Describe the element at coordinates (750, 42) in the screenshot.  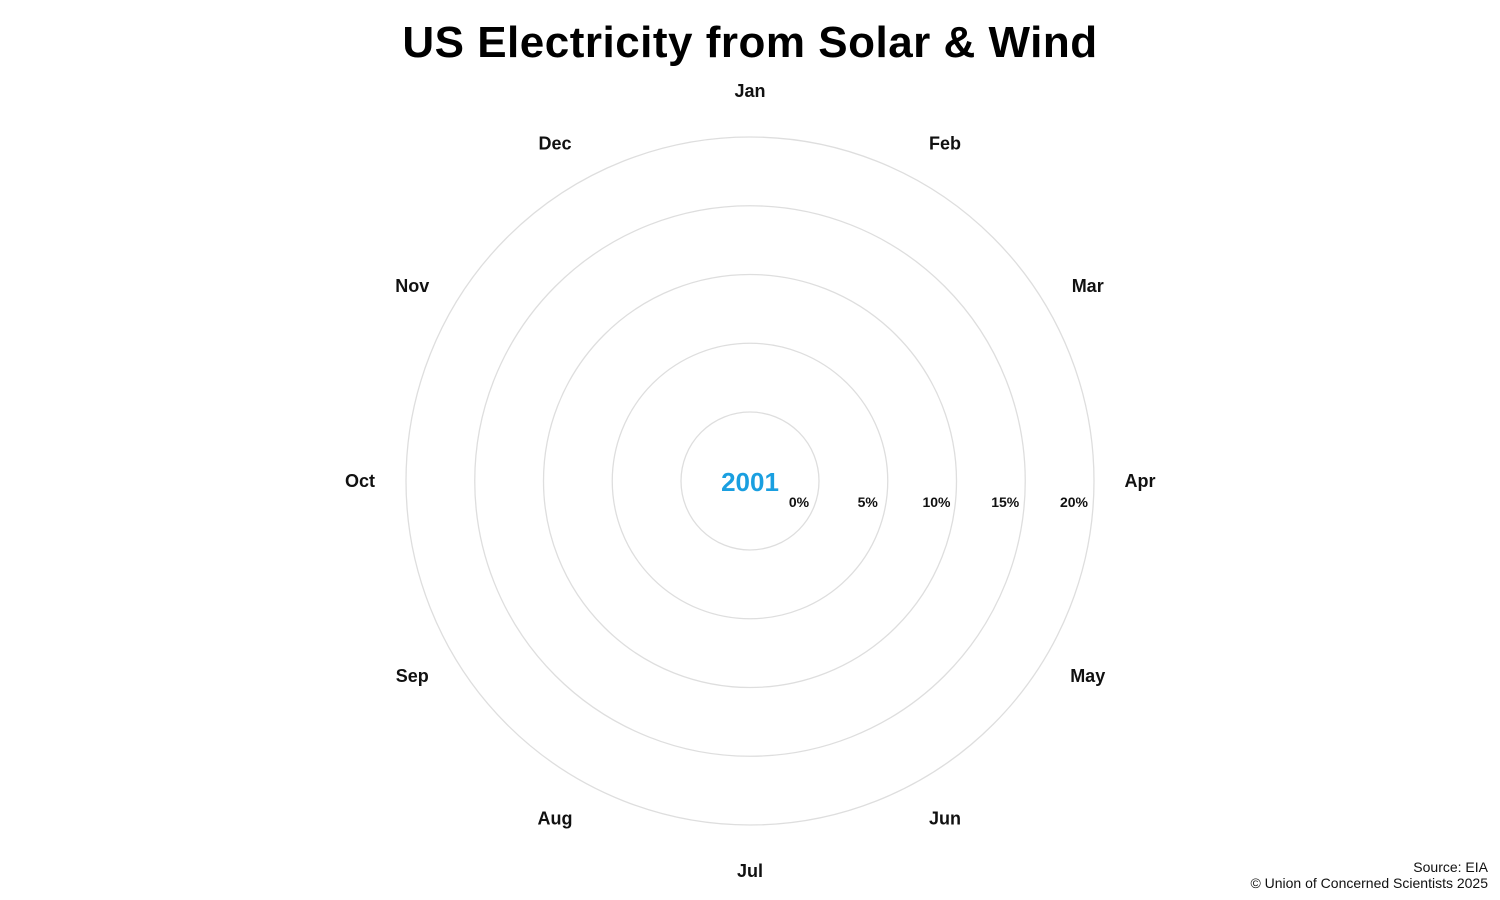
I see `chart-title: US Electricity from Solar & Wind` at that location.